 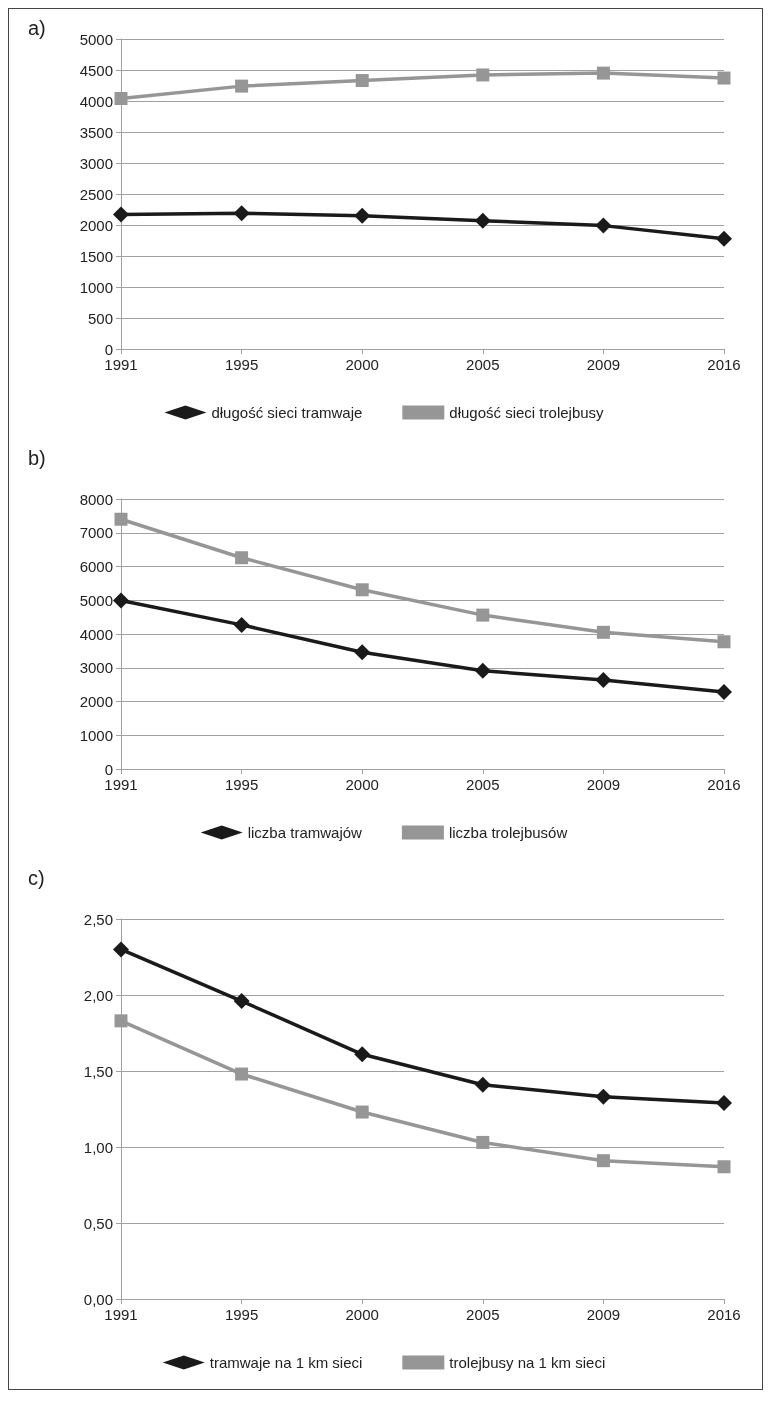 I want to click on y-tick-label: 2,00, so click(x=98, y=995).